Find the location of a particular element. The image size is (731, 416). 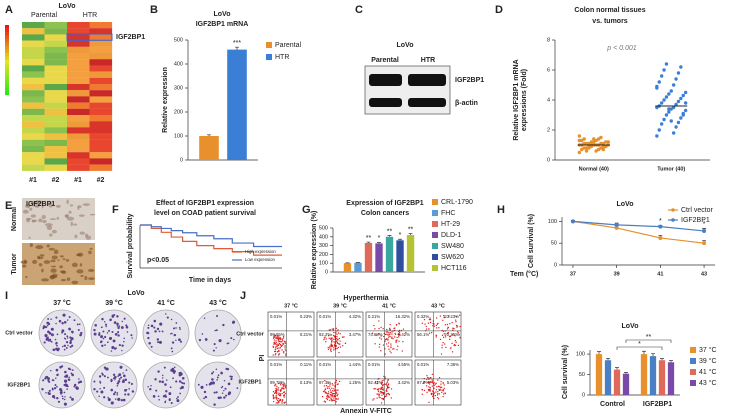

y-tick-label: 100 is located at coordinates (178, 136).